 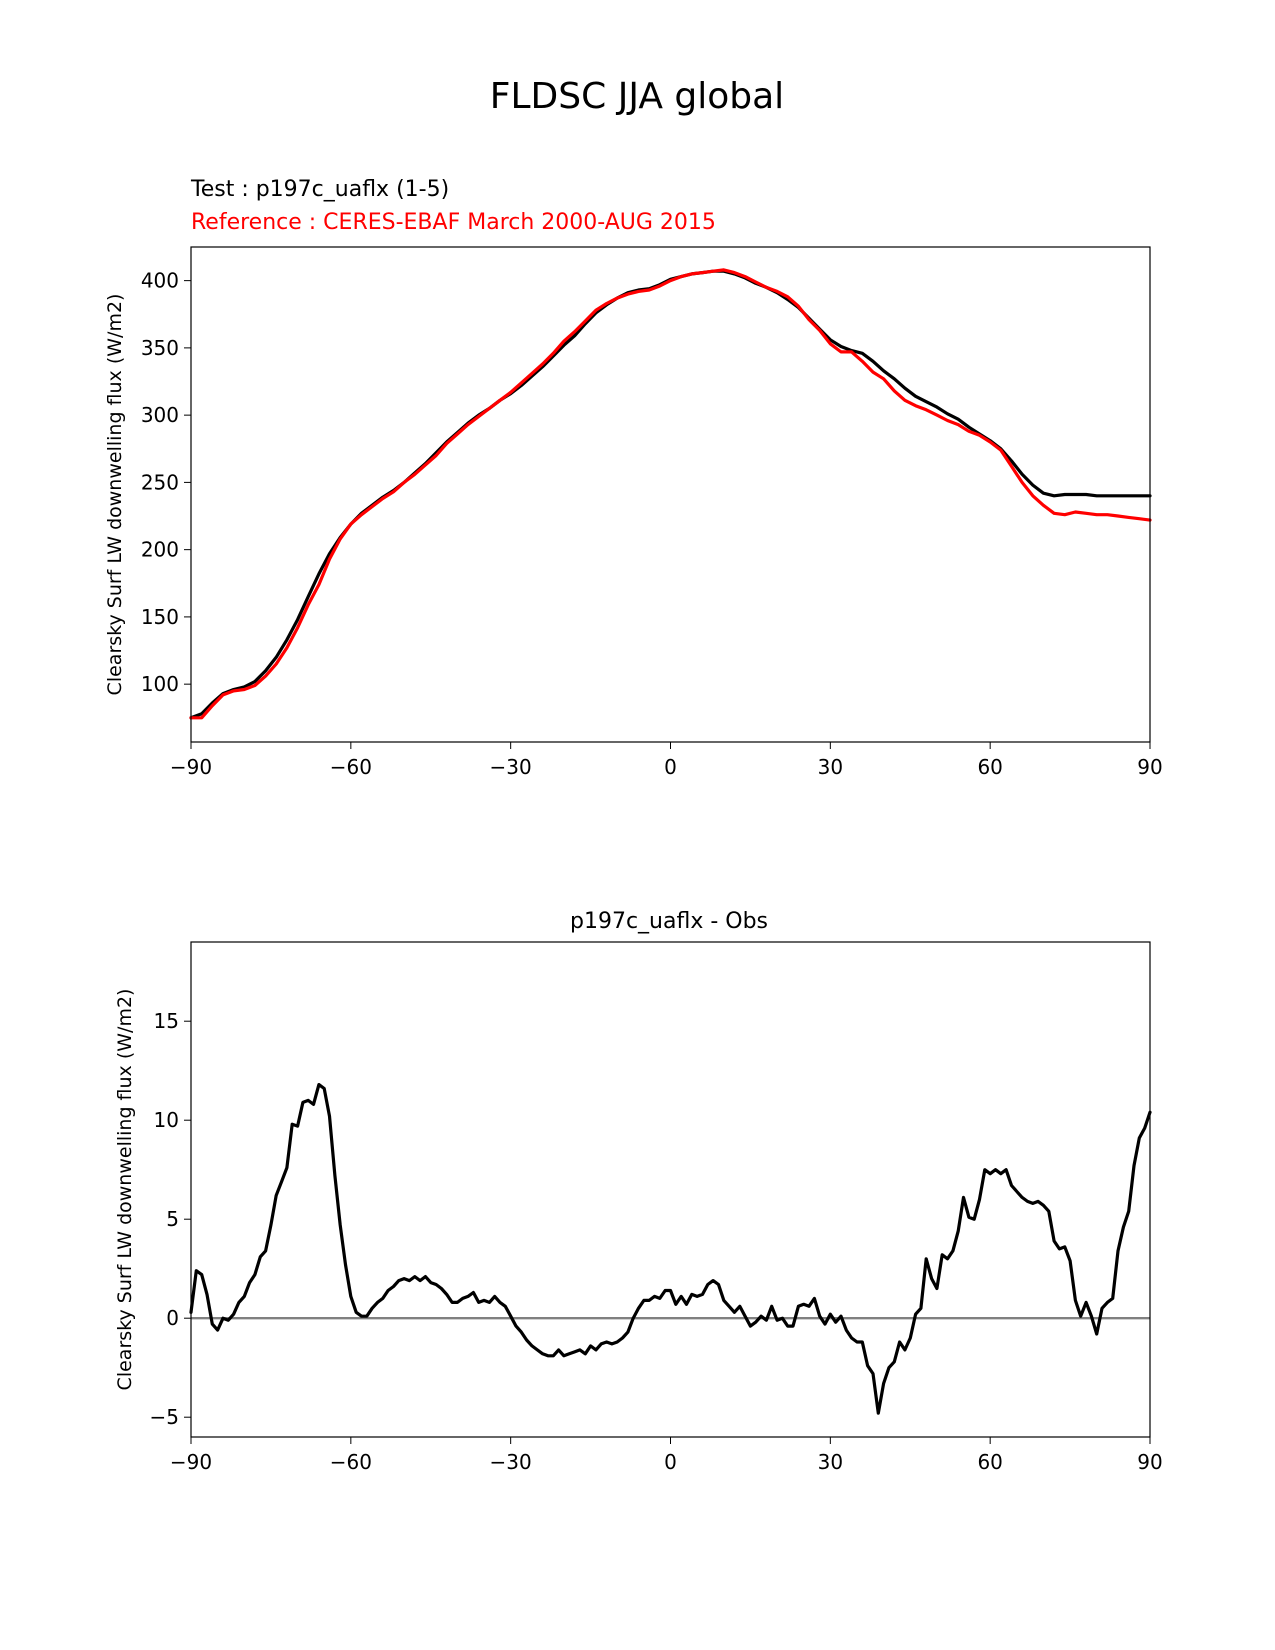 I want to click on y-tick-label: 10, so click(x=166, y=1120).